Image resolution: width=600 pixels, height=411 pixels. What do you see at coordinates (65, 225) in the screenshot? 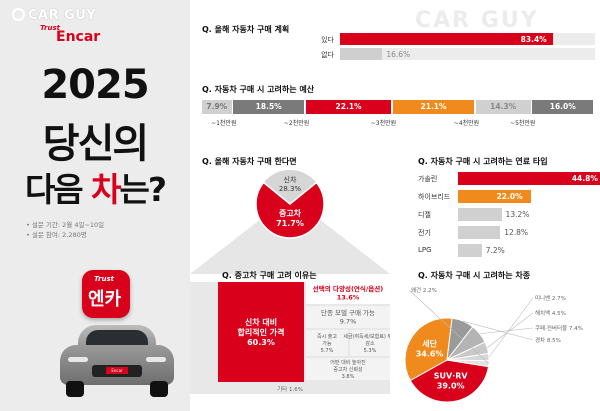
I see `survey-period: • 설문 기간: 2월 4일~10일` at bounding box center [65, 225].